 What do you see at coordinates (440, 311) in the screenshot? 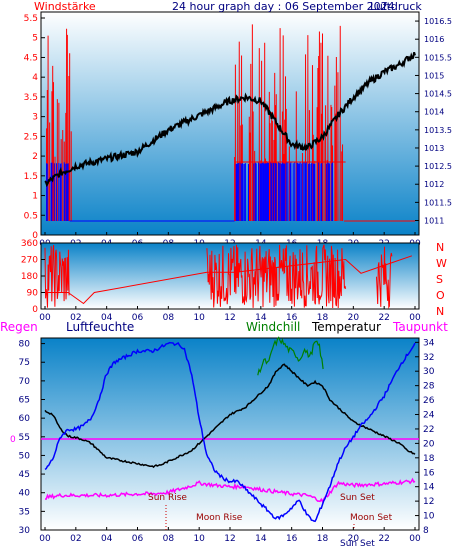
I see `compass-label-4: N` at bounding box center [440, 311].